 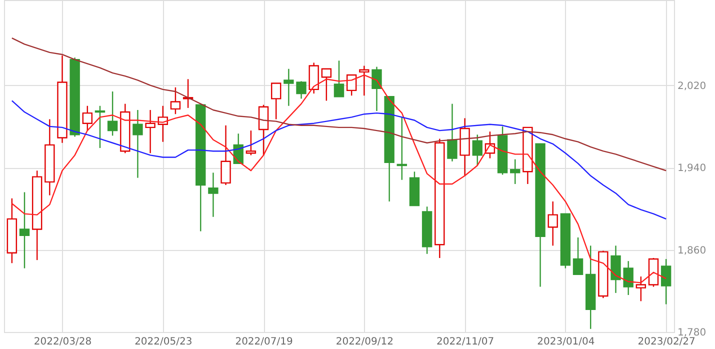 I want to click on x-tick-label: 2022/11/07, so click(x=465, y=342).